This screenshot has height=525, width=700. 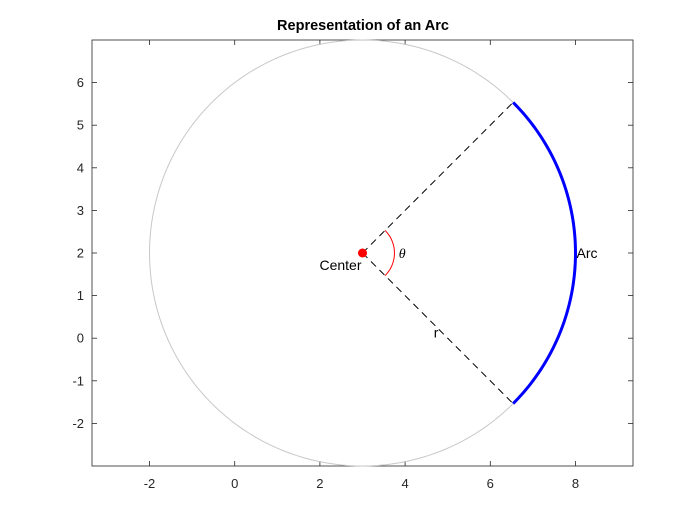 What do you see at coordinates (234, 483) in the screenshot?
I see `x-tick-label: 0` at bounding box center [234, 483].